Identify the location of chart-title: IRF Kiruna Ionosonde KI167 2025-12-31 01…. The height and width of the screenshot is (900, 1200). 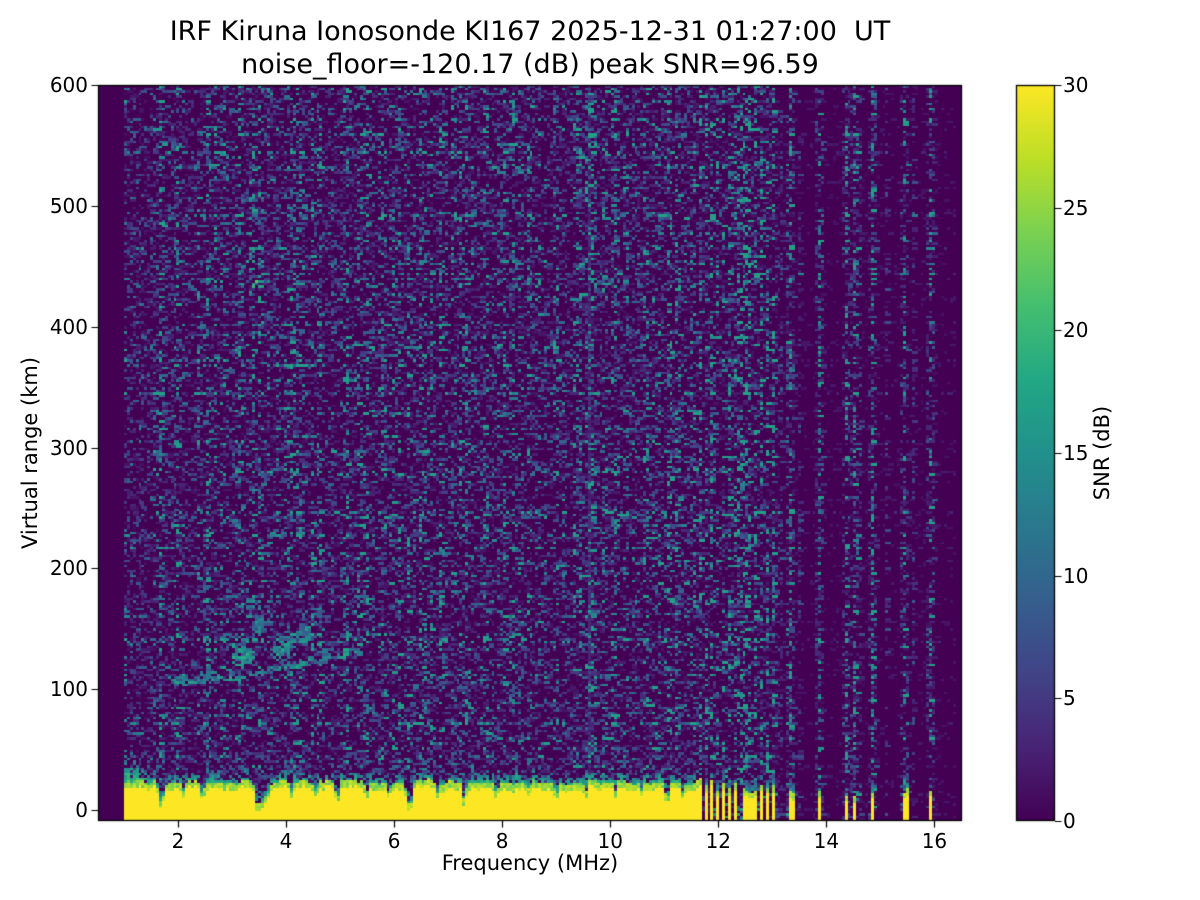
(530, 31).